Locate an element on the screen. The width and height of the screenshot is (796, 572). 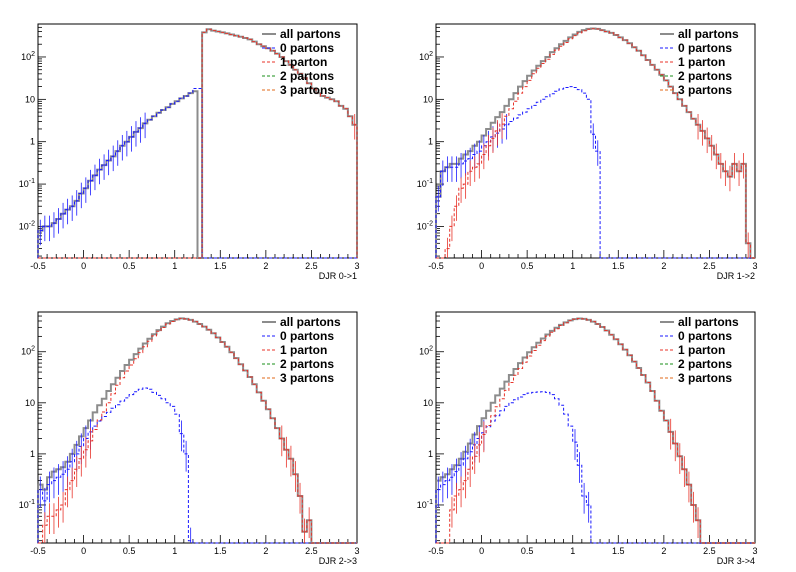
x-axis-title: DJR 0->1 is located at coordinates (338, 276).